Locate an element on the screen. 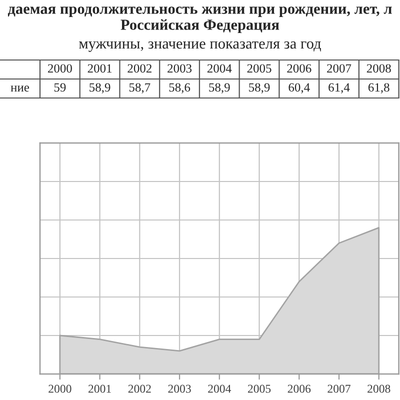 This screenshot has height=400, width=400. x-tick-label: 2001 is located at coordinates (99, 388).